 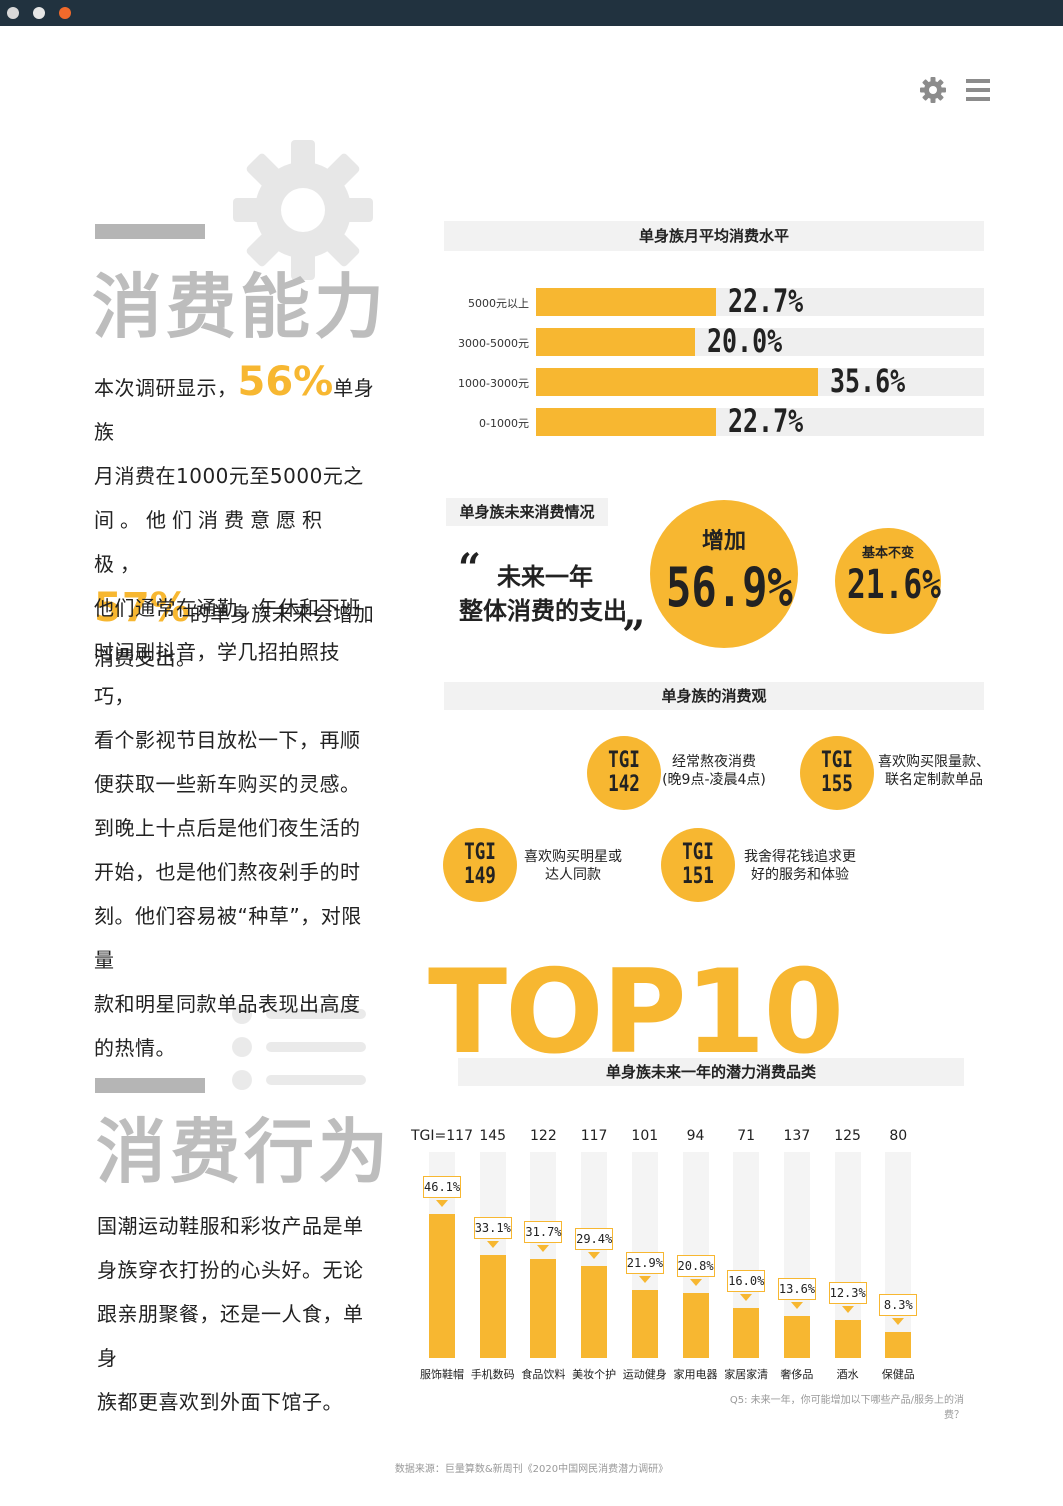 What do you see at coordinates (543, 1232) in the screenshot?
I see `column-value-label: 31.7%` at bounding box center [543, 1232].